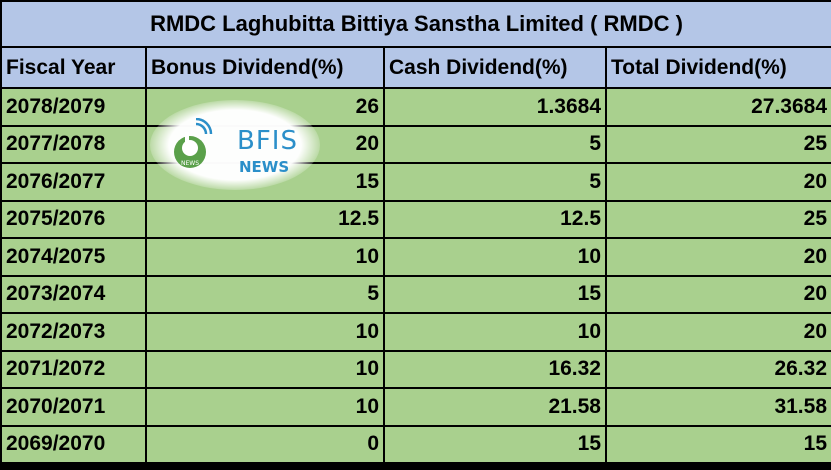 The width and height of the screenshot is (831, 470). I want to click on fiscal-year-cell: 2071/2072, so click(73, 369).